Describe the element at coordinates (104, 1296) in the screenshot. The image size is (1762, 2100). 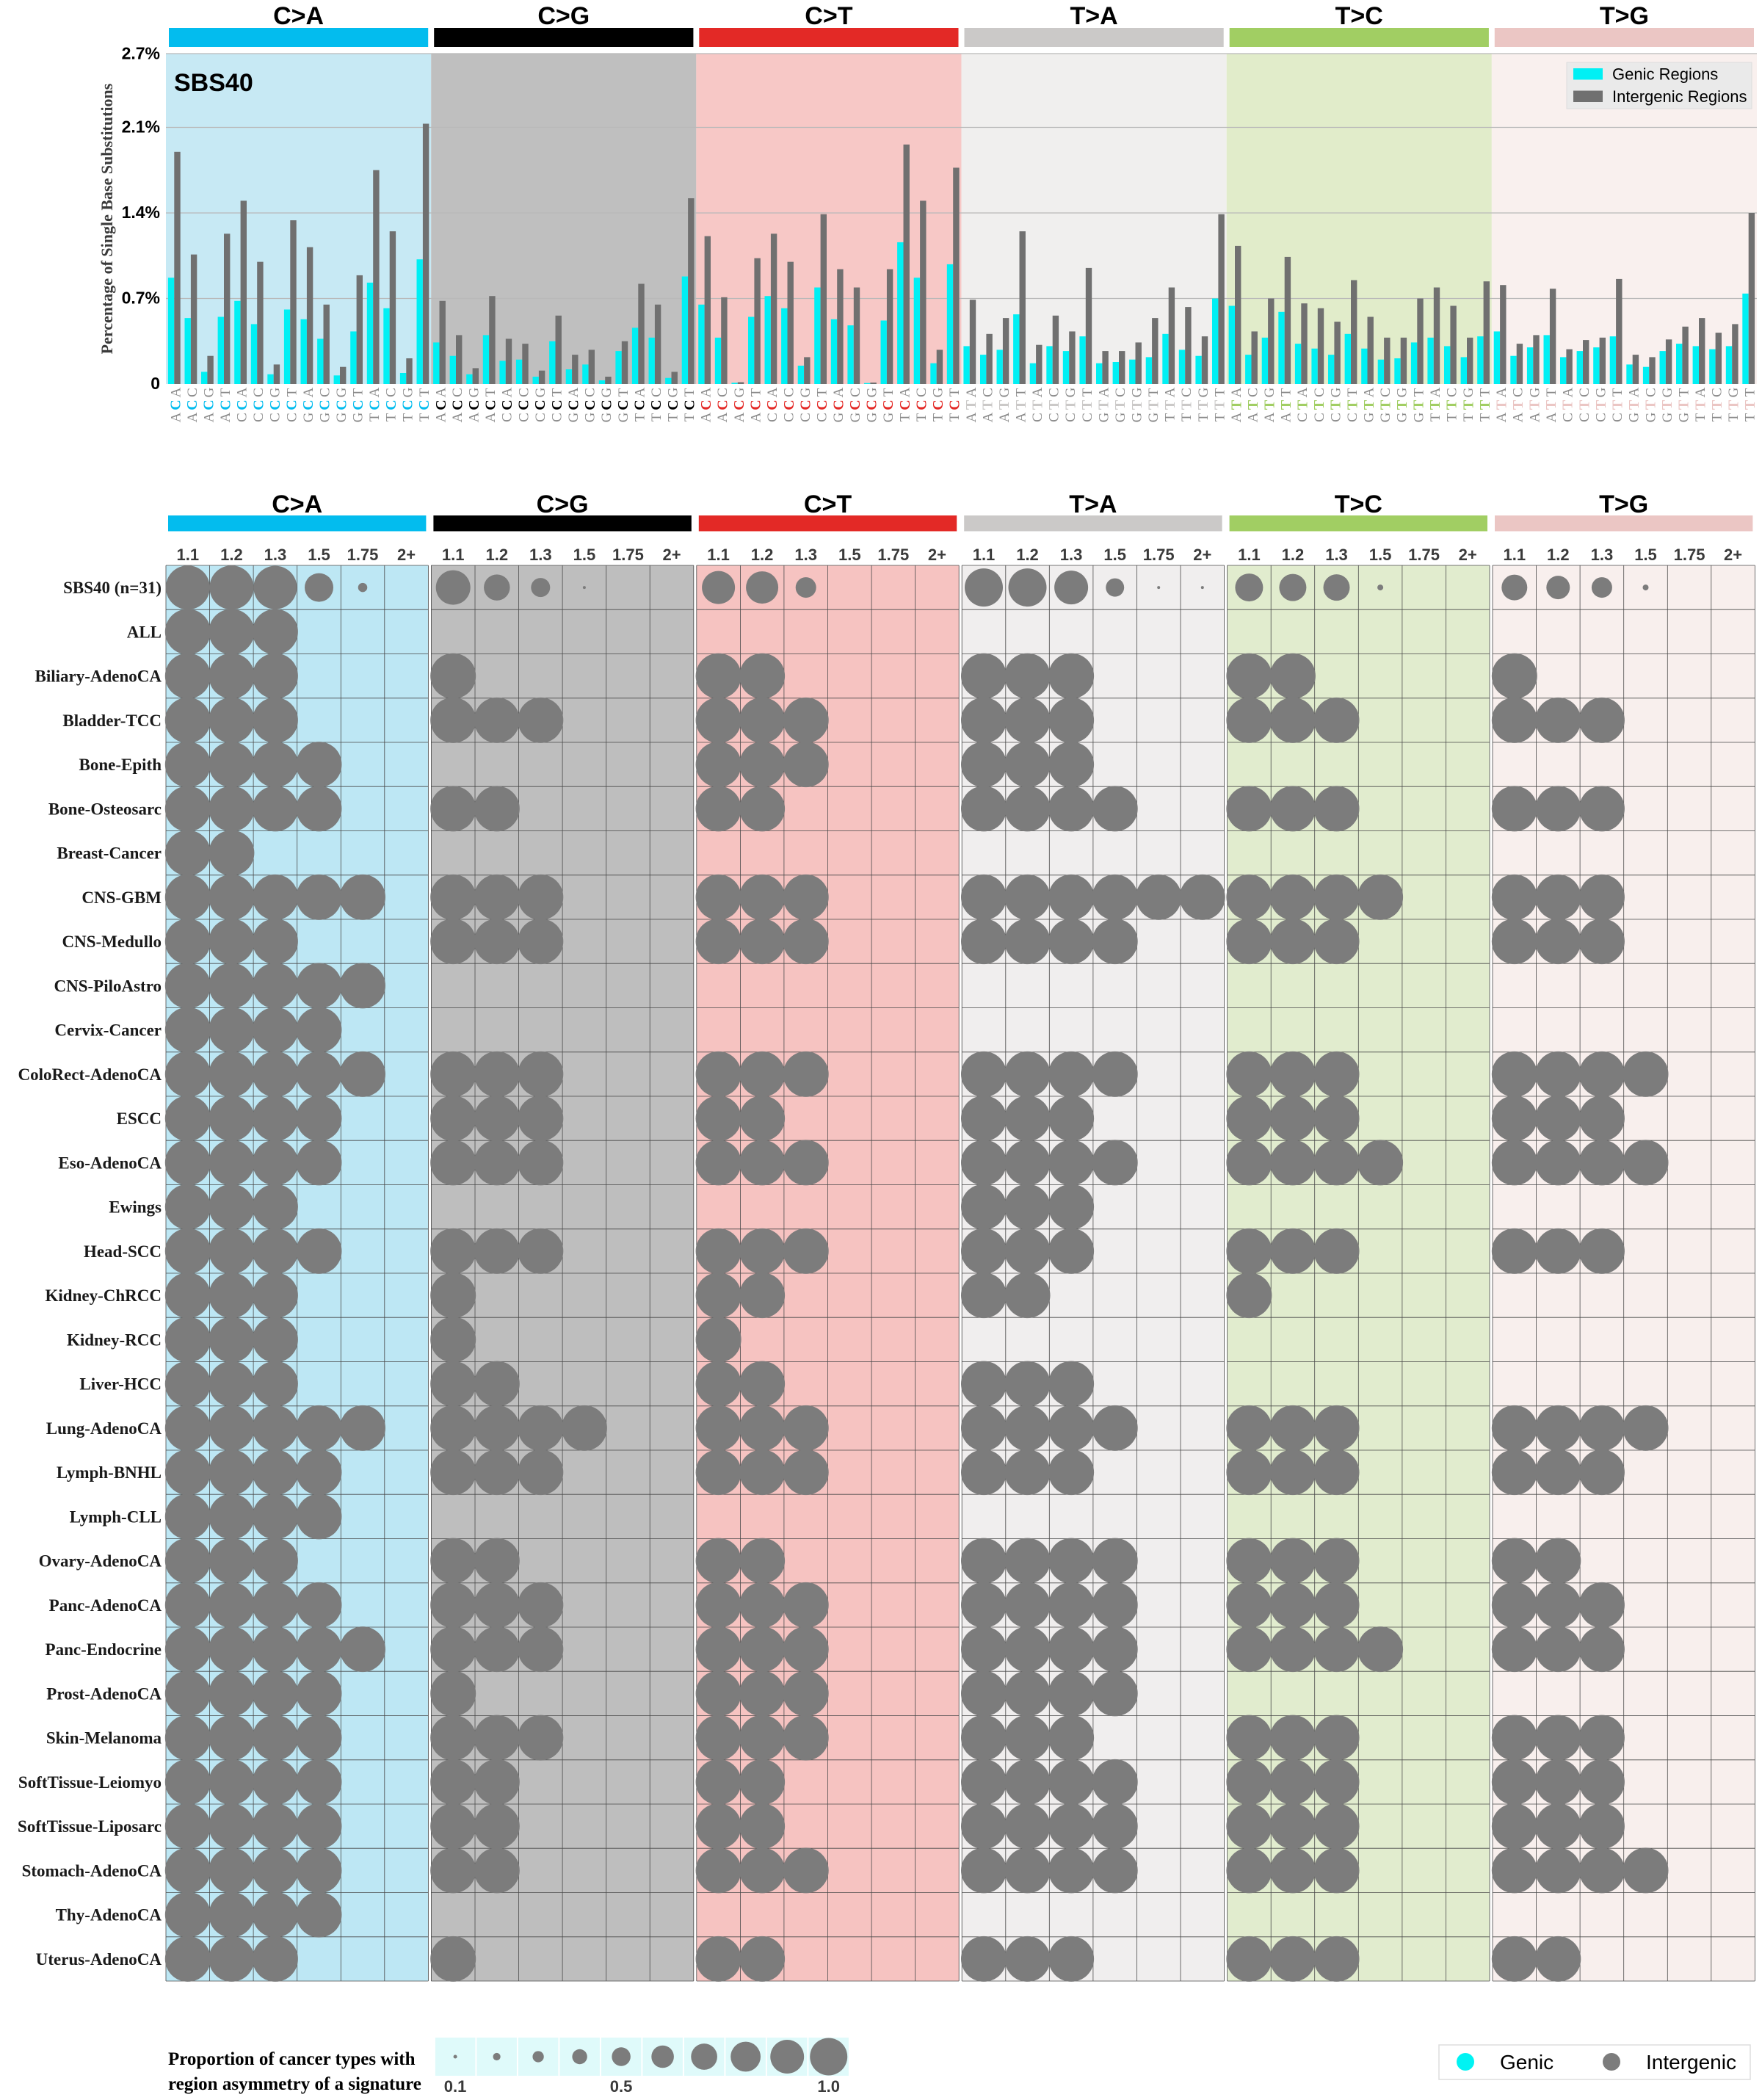
I see `svg-text: Kidney-ChRCC` at that location.